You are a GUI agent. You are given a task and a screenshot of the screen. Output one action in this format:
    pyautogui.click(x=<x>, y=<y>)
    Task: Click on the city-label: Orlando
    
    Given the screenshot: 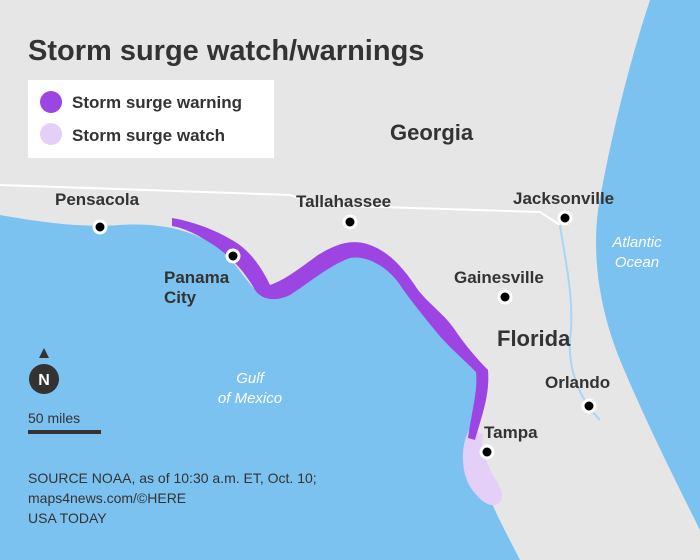 What is the action you would take?
    pyautogui.click(x=577, y=382)
    